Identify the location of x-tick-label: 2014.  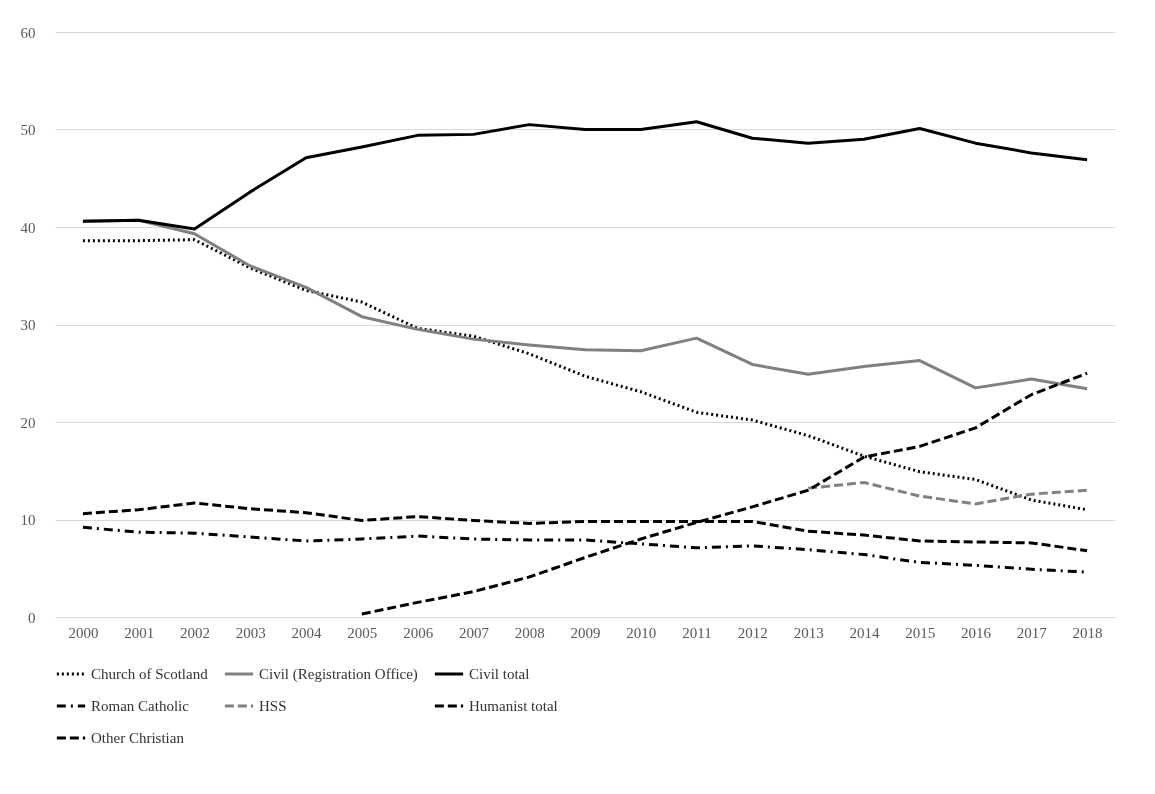
(864, 632).